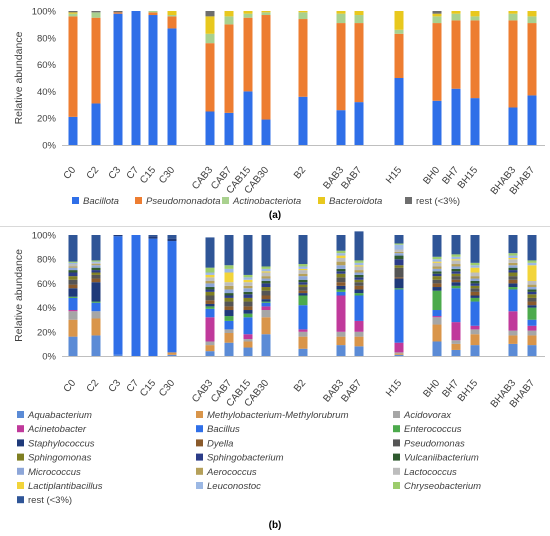 This screenshot has width=550, height=536. What do you see at coordinates (57, 429) in the screenshot?
I see `legend-label: Acinetobacter` at bounding box center [57, 429].